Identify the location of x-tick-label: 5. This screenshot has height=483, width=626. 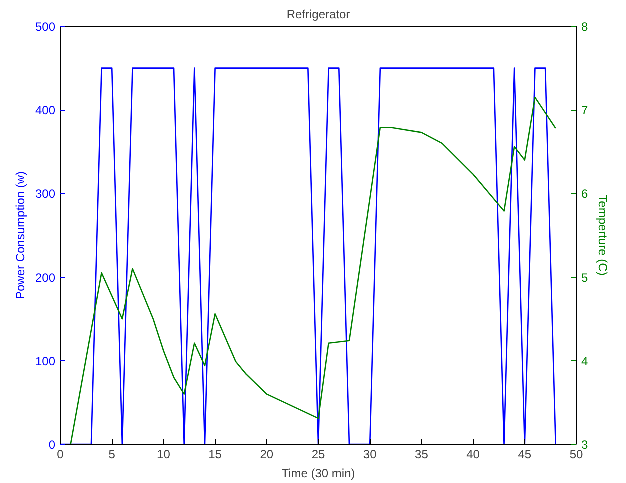
(112, 455).